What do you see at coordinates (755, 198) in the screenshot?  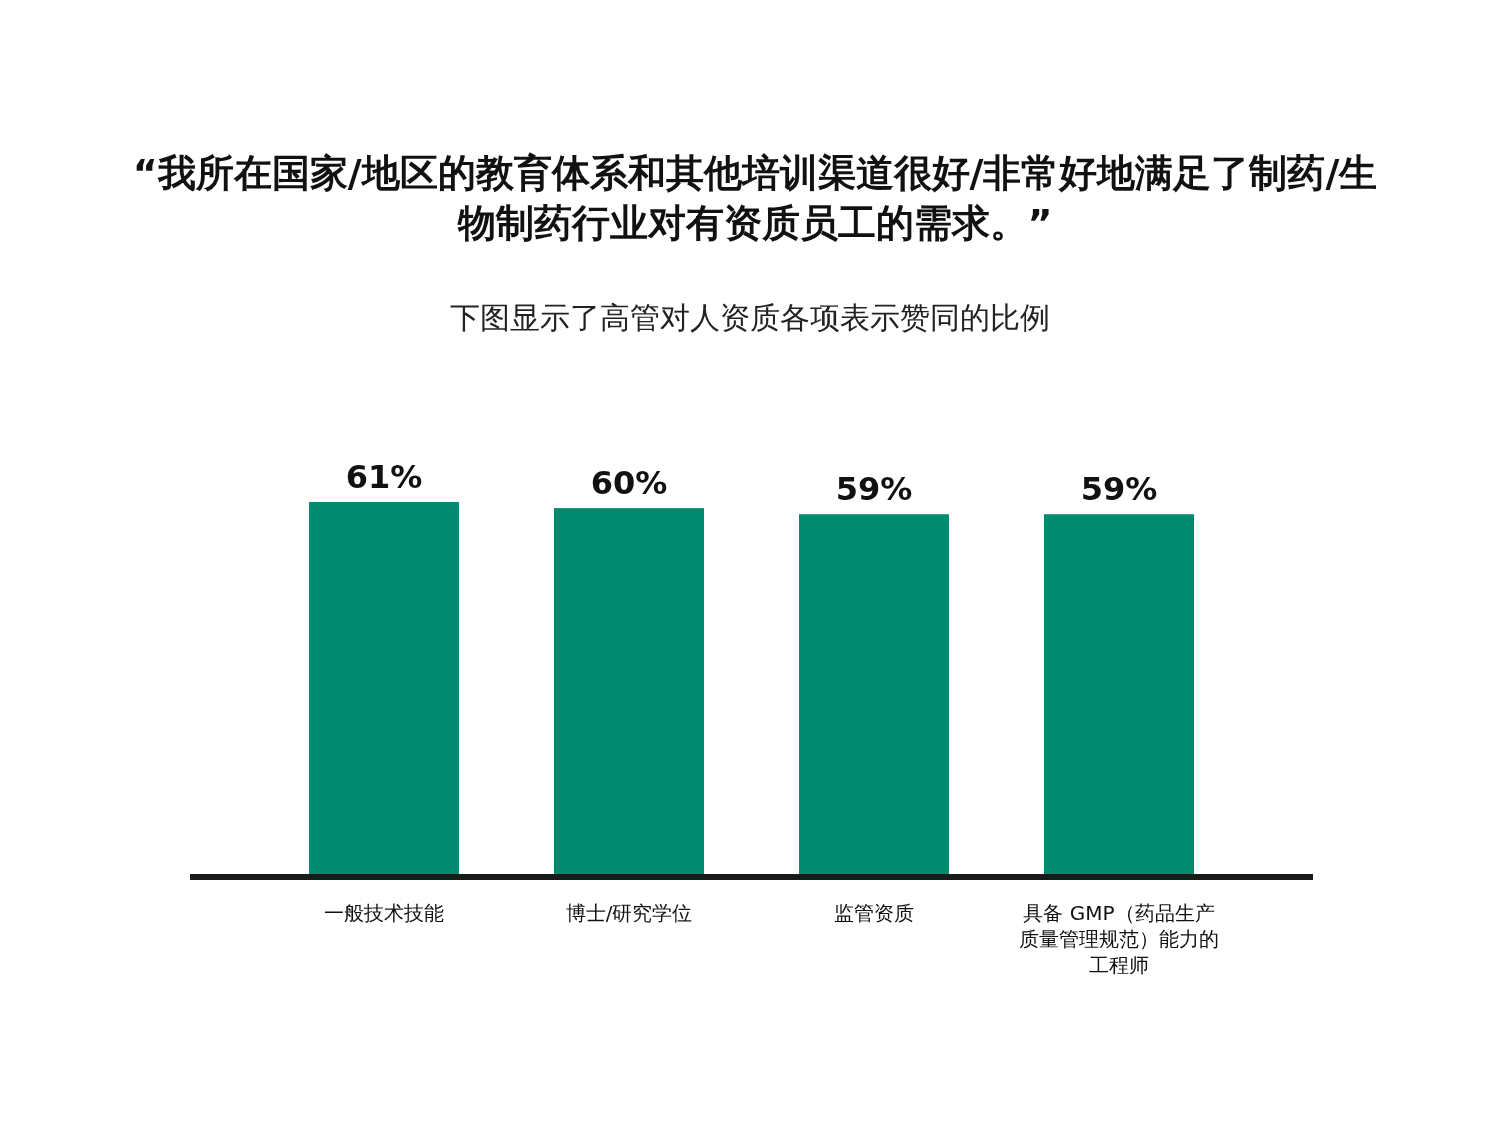 I see `title: “我所在国家/地区的教育体系和其他培训渠道很好/非常好地满足了制药/生物制药行业对有资质员工的需求。”` at bounding box center [755, 198].